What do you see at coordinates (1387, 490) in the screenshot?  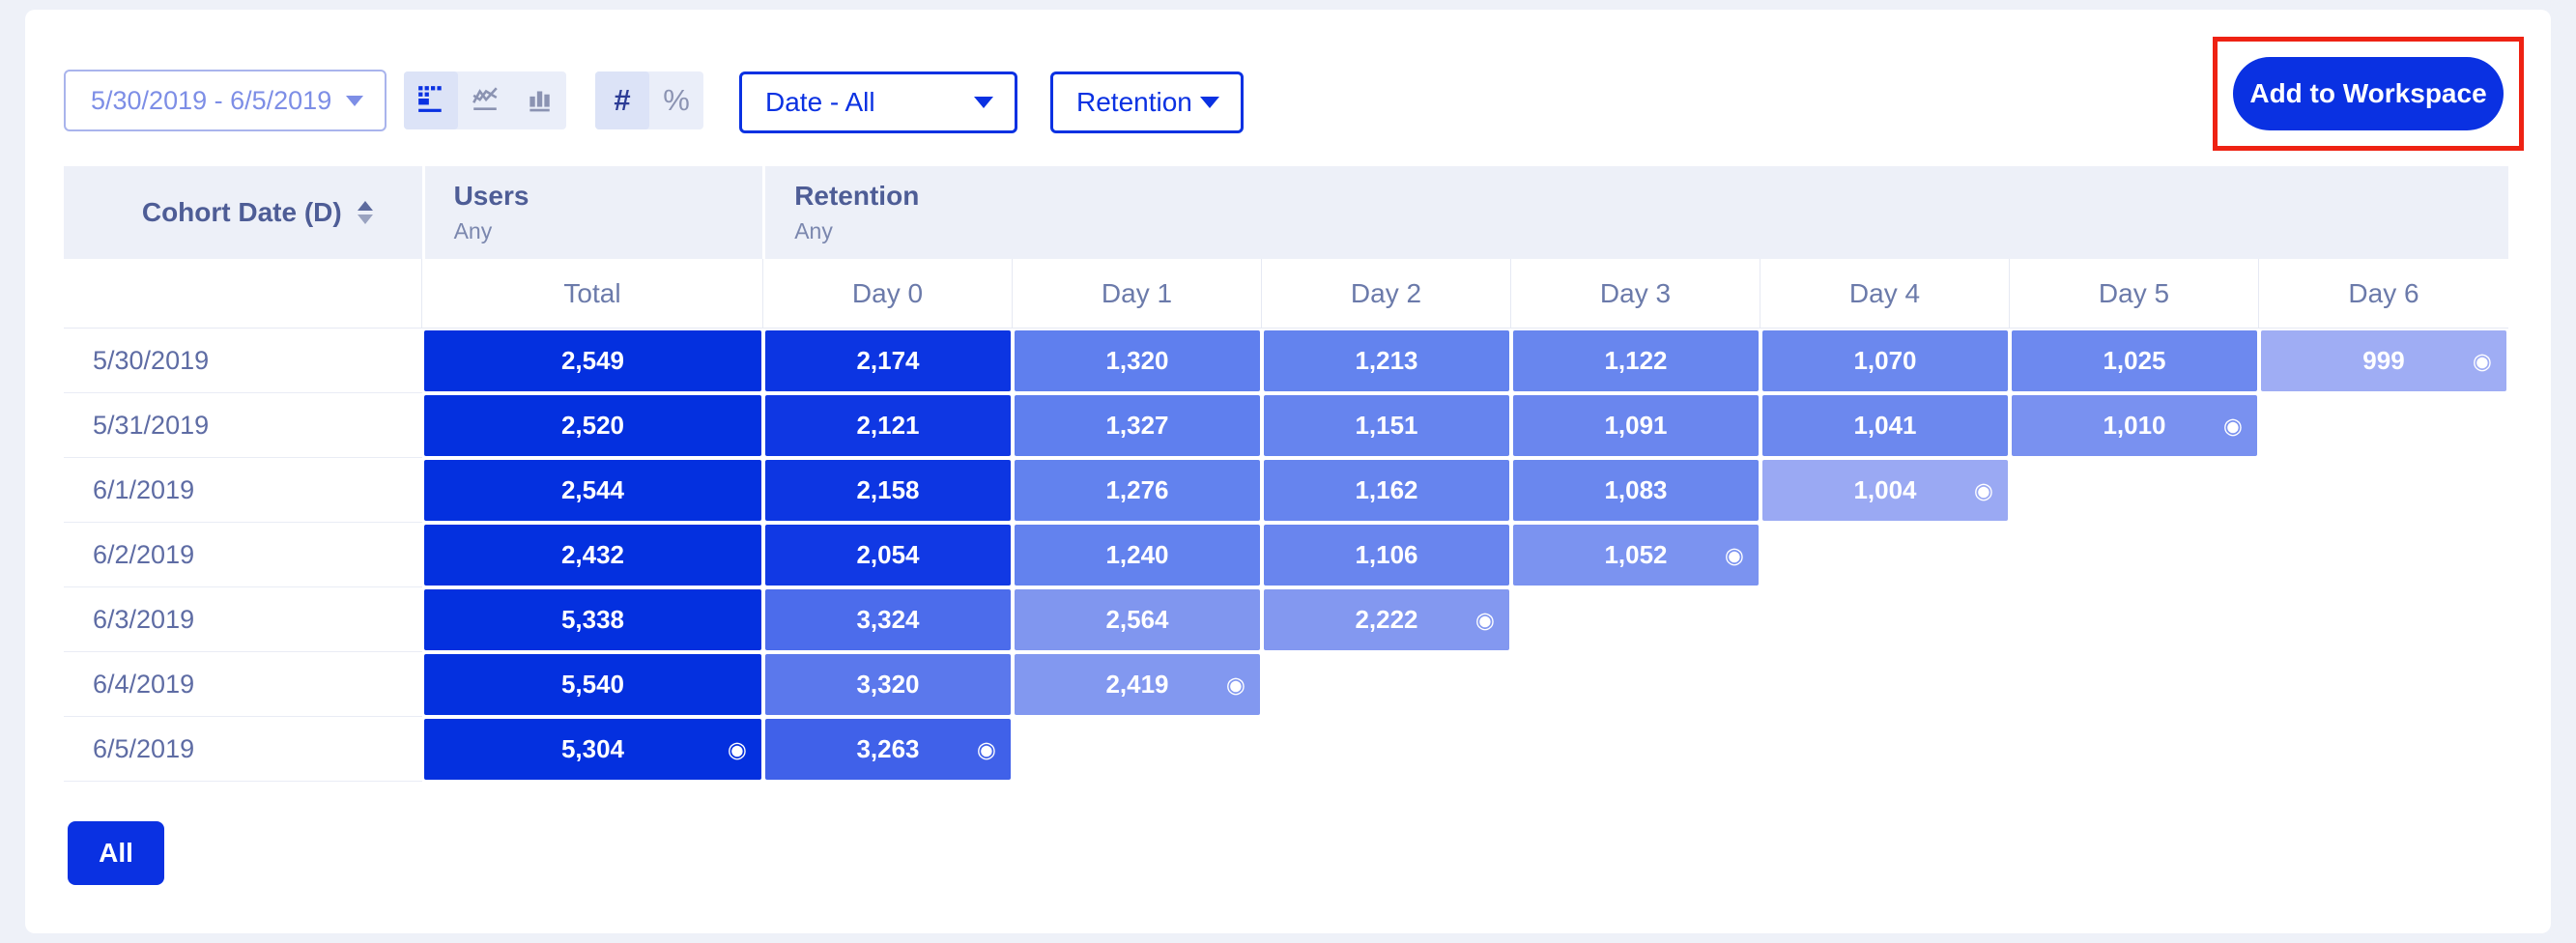 I see `retention-cell: 1,162` at bounding box center [1387, 490].